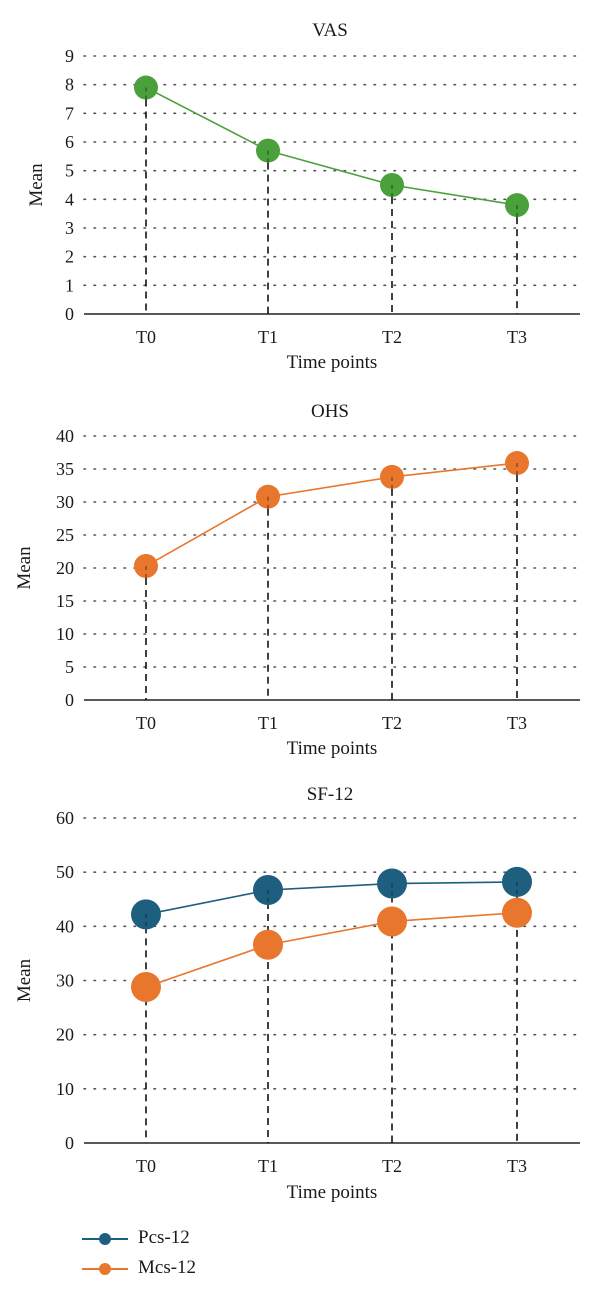 This screenshot has height=1297, width=600. Describe the element at coordinates (167, 1267) in the screenshot. I see `legend-label: Mcs-12` at that location.